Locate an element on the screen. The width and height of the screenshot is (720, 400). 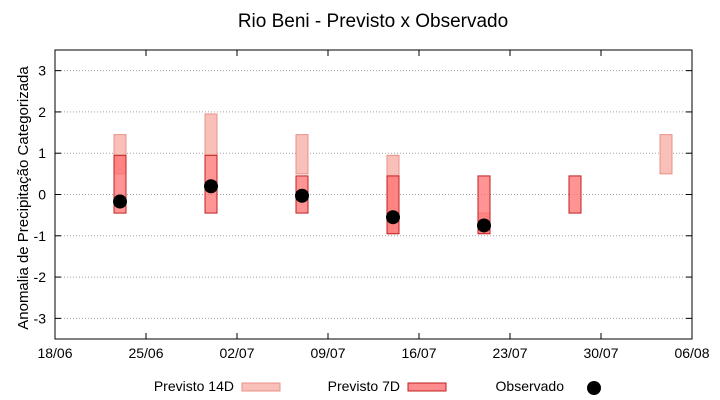
x-tick-label: 16/07 is located at coordinates (418, 353).